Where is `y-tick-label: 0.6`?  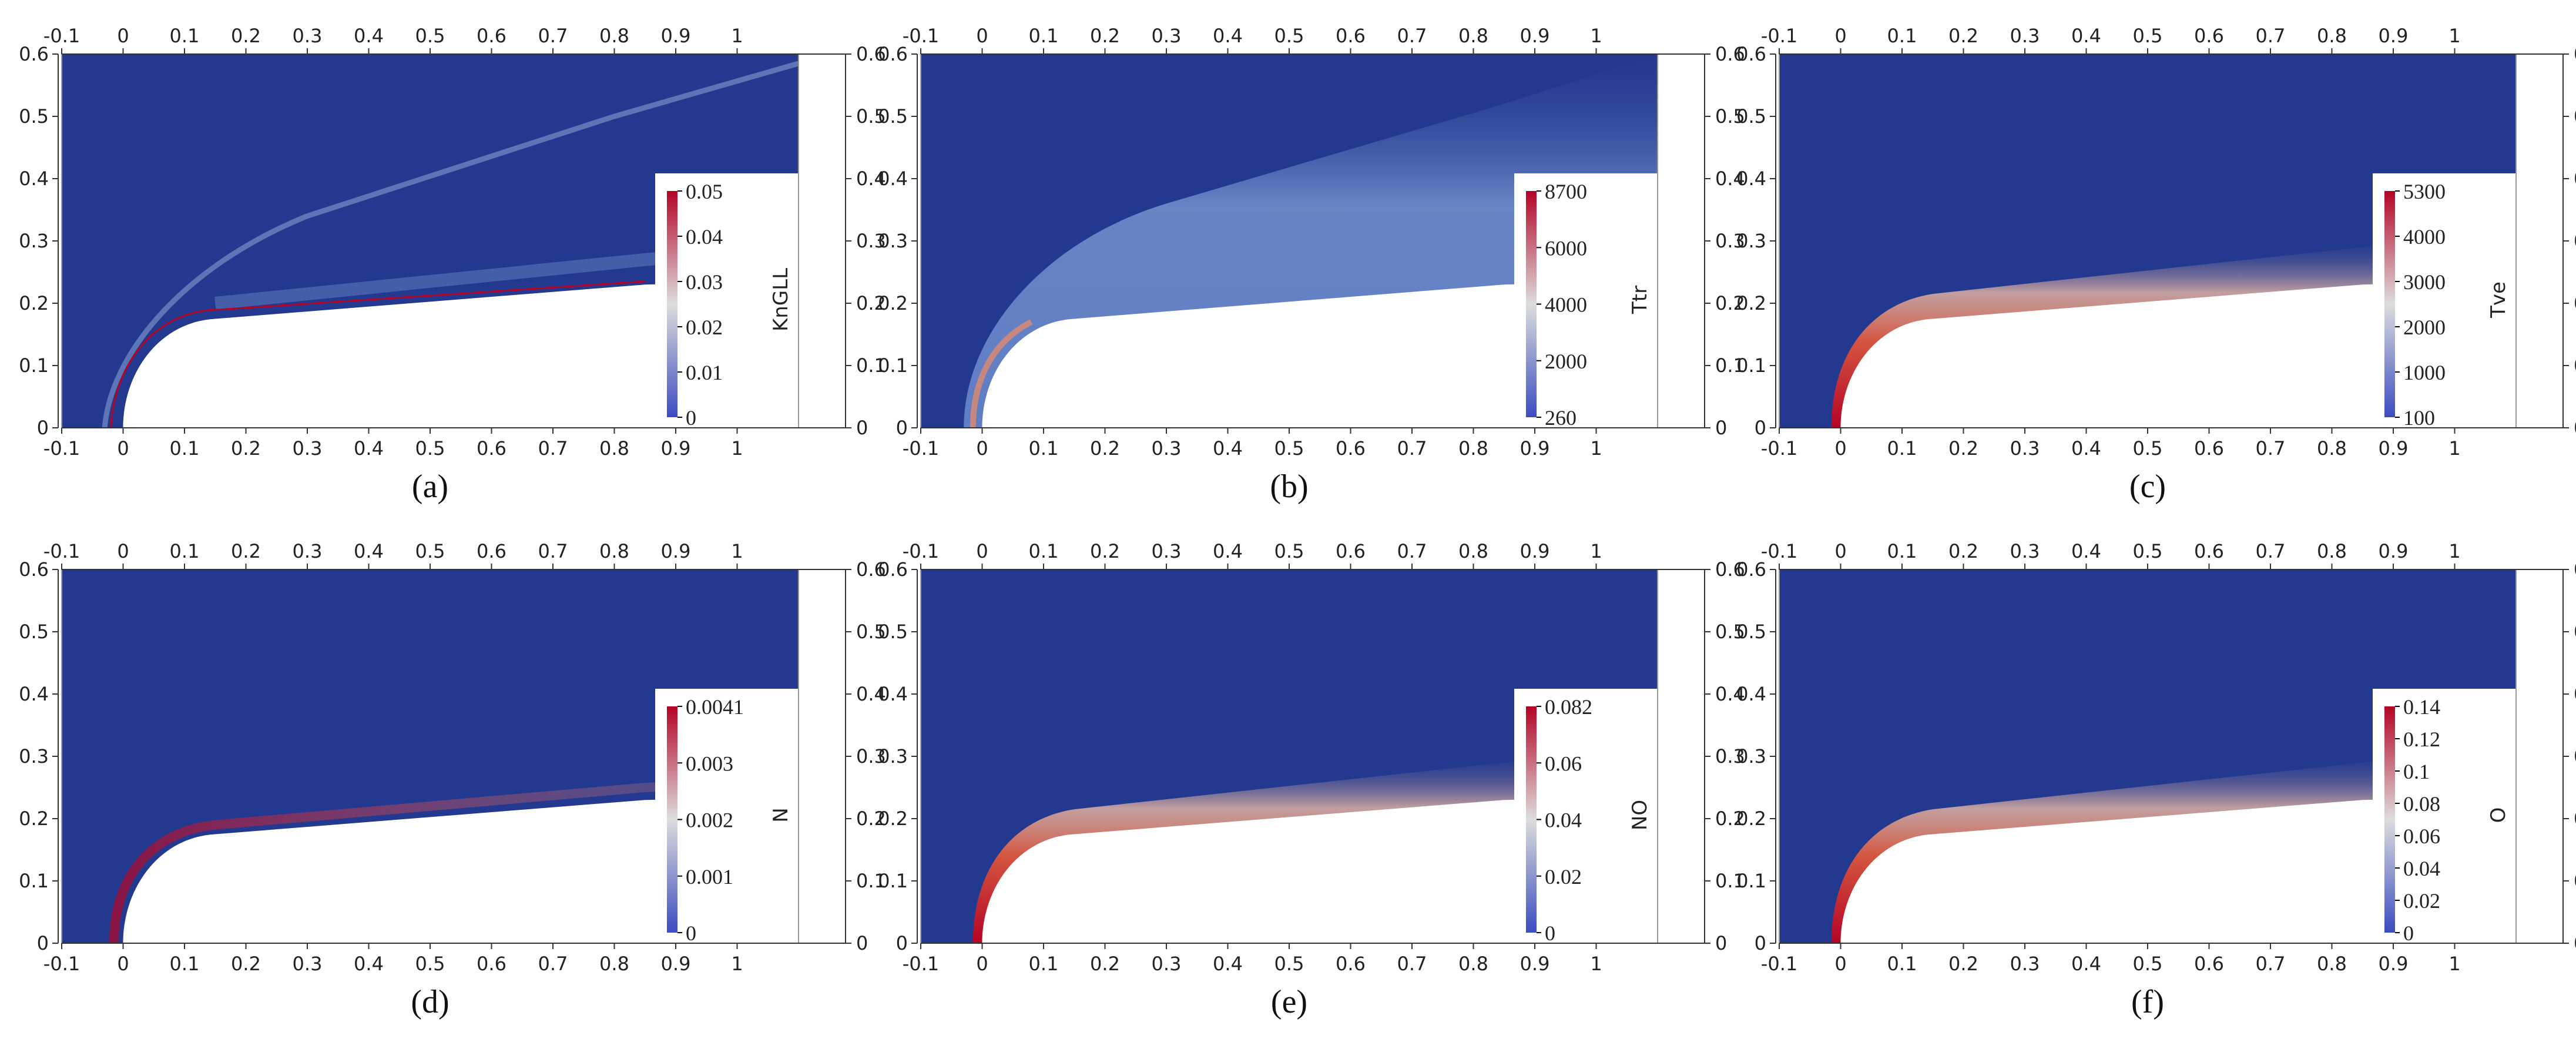 y-tick-label: 0.6 is located at coordinates (34, 569).